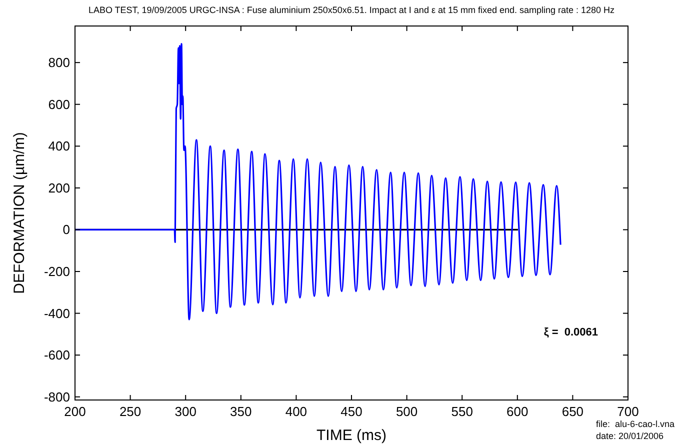 This screenshot has width=691, height=448. Describe the element at coordinates (185, 411) in the screenshot. I see `x-tick-label: 300` at that location.